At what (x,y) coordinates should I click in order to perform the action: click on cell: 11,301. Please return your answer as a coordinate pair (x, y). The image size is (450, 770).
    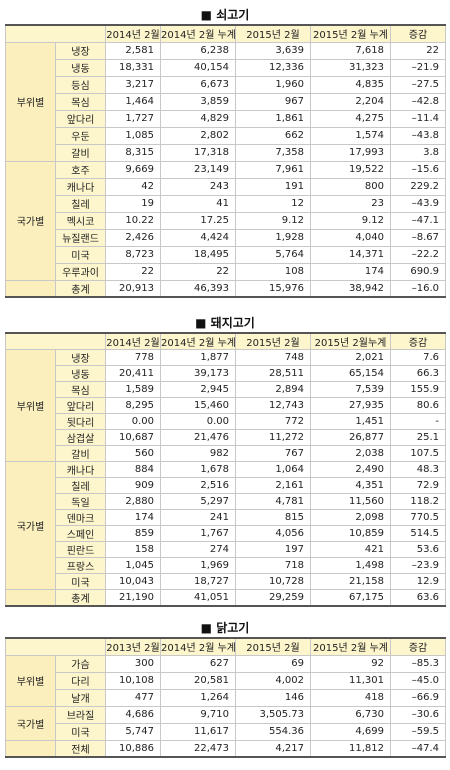
    Looking at the image, I should click on (350, 680).